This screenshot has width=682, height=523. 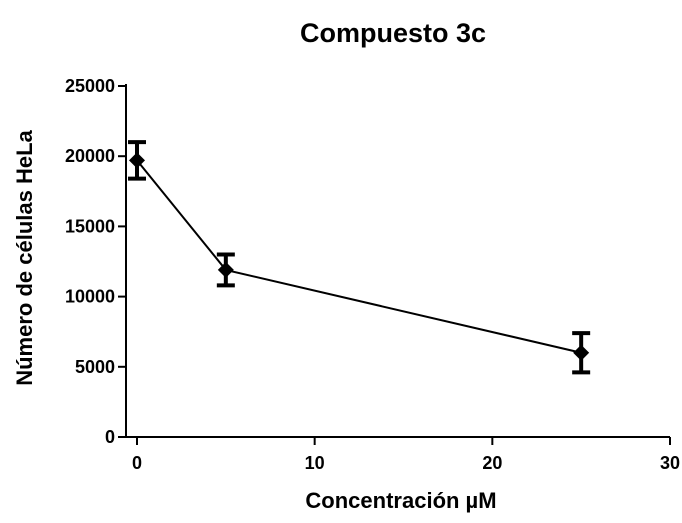 I want to click on x-ticks: 0 10 20 30, so click(x=406, y=455).